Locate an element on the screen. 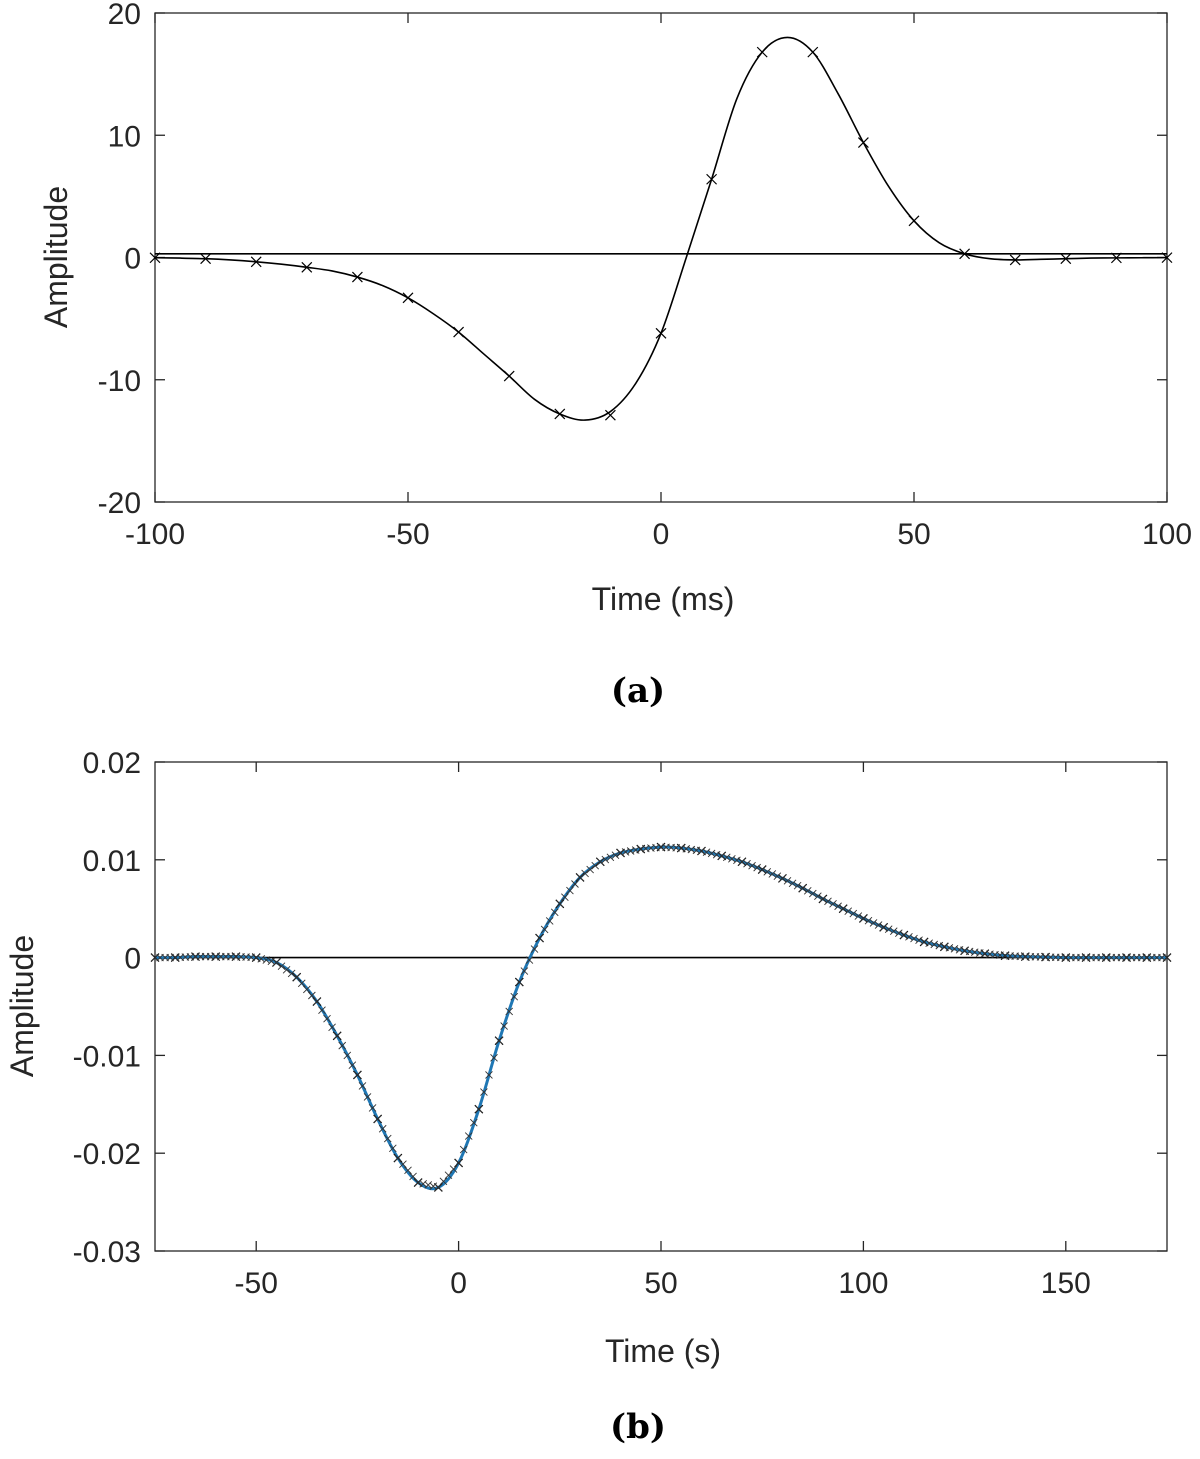 The height and width of the screenshot is (1459, 1200). chart-b-y-tick-label: -0.01 is located at coordinates (107, 1056).